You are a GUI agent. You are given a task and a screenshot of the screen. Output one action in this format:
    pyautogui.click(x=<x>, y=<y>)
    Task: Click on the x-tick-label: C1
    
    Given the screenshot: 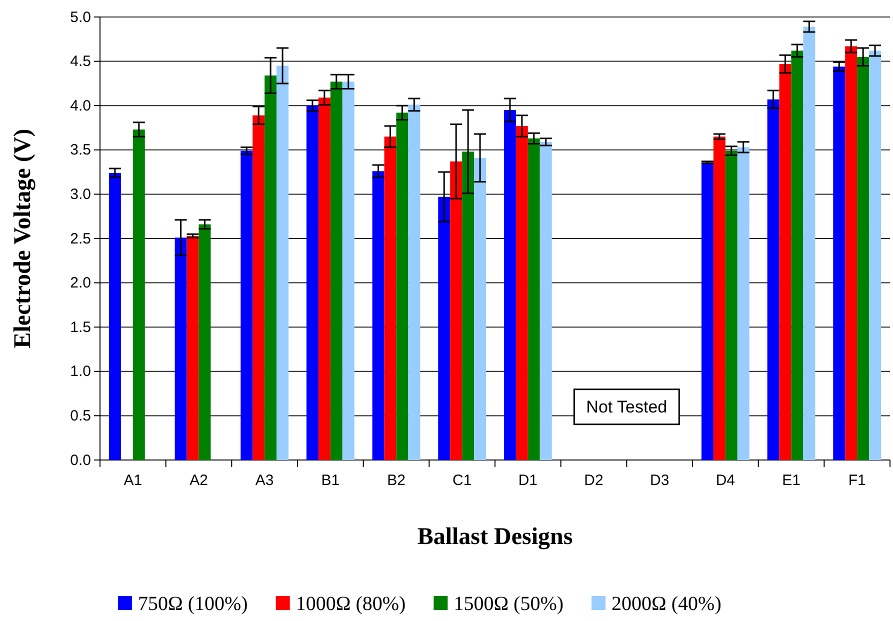 What is the action you would take?
    pyautogui.click(x=462, y=480)
    